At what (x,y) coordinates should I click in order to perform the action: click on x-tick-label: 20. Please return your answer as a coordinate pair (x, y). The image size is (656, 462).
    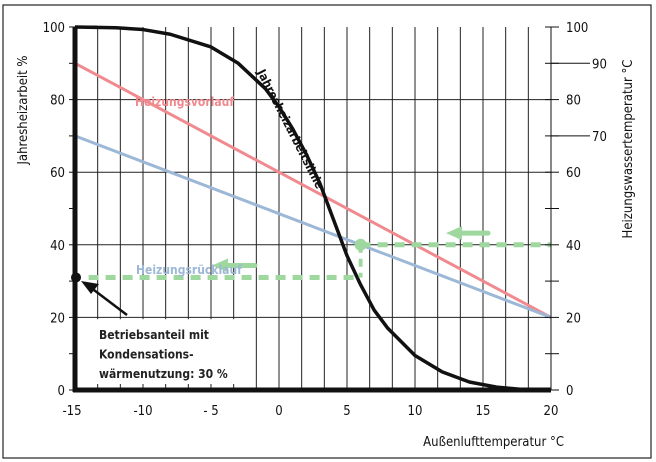
    Looking at the image, I should click on (551, 411).